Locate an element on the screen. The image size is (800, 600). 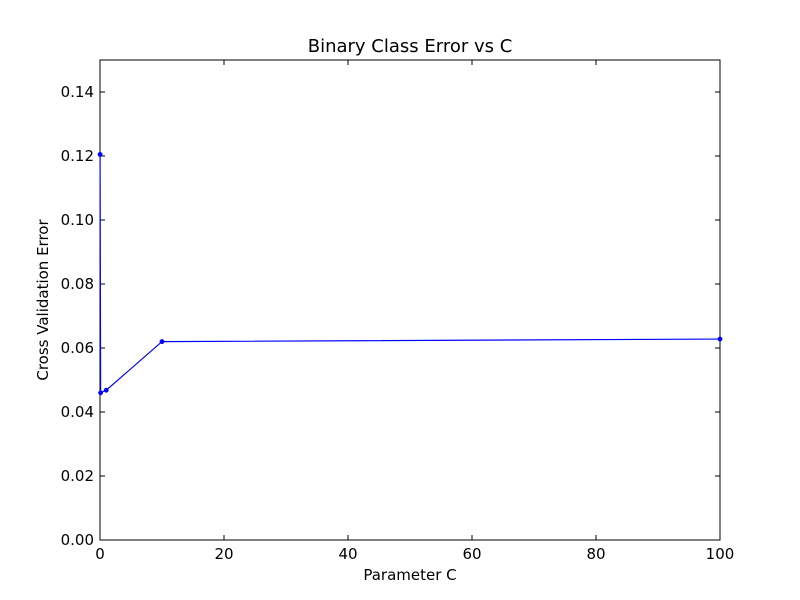
y-tick-label: 0.12 is located at coordinates (77, 156).